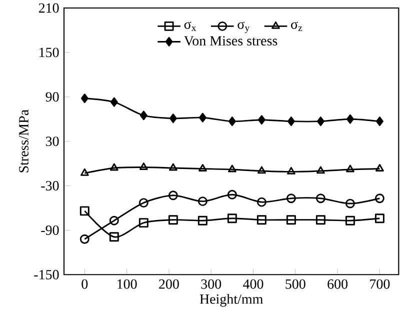 Image resolution: width=400 pixels, height=320 pixels. I want to click on y-tick-label: 150, so click(49, 53).